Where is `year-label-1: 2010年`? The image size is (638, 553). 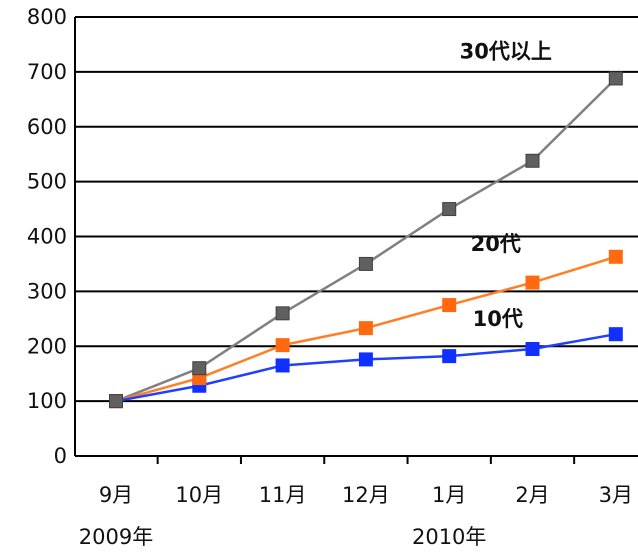
year-label-1: 2010年 is located at coordinates (449, 537).